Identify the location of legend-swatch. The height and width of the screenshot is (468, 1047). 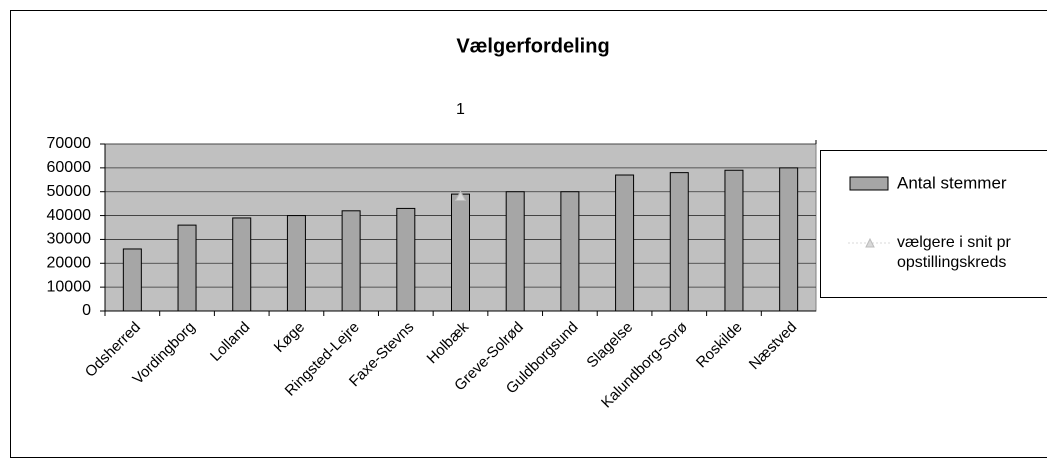
(869, 183).